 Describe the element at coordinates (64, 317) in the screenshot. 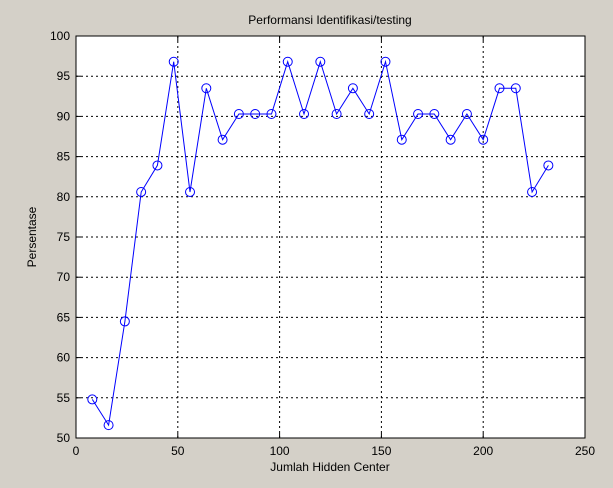

I see `y-tick-label: 65` at that location.